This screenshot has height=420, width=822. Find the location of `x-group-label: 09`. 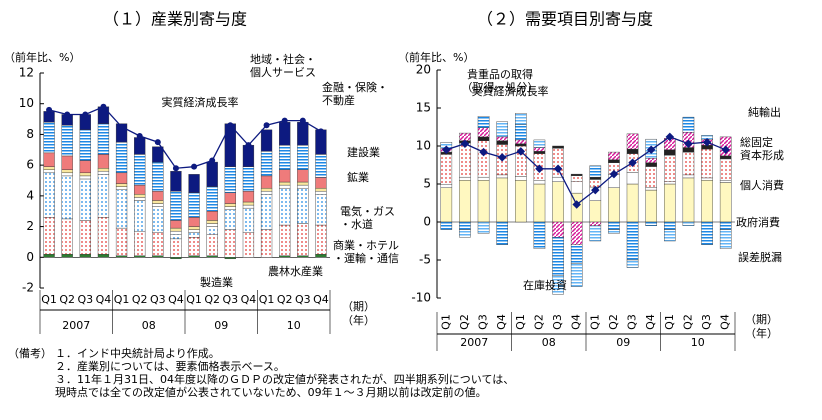

x-group-label: 09 is located at coordinates (221, 325).